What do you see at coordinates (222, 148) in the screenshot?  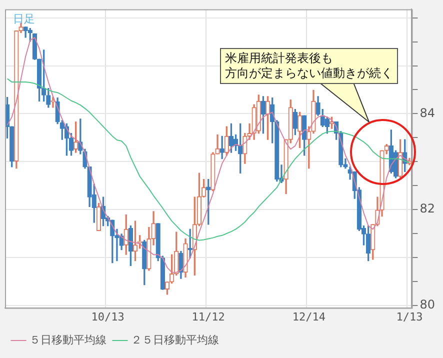 I see `candlestick` at bounding box center [222, 148].